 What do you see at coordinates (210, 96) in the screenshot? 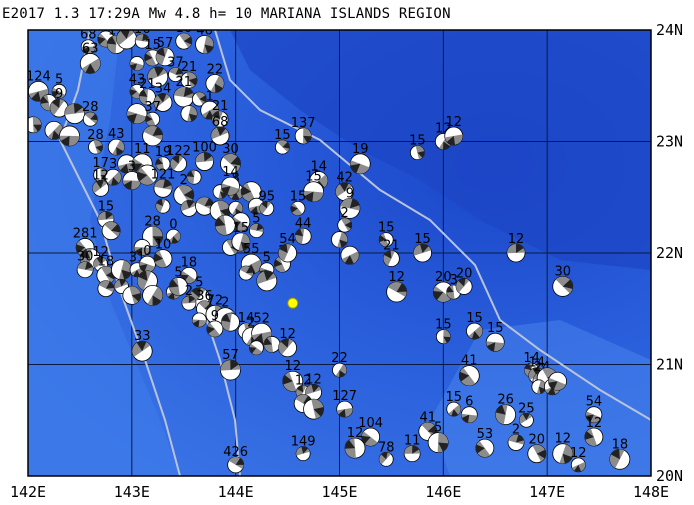
I see `event-depth-label: 1` at bounding box center [210, 96].